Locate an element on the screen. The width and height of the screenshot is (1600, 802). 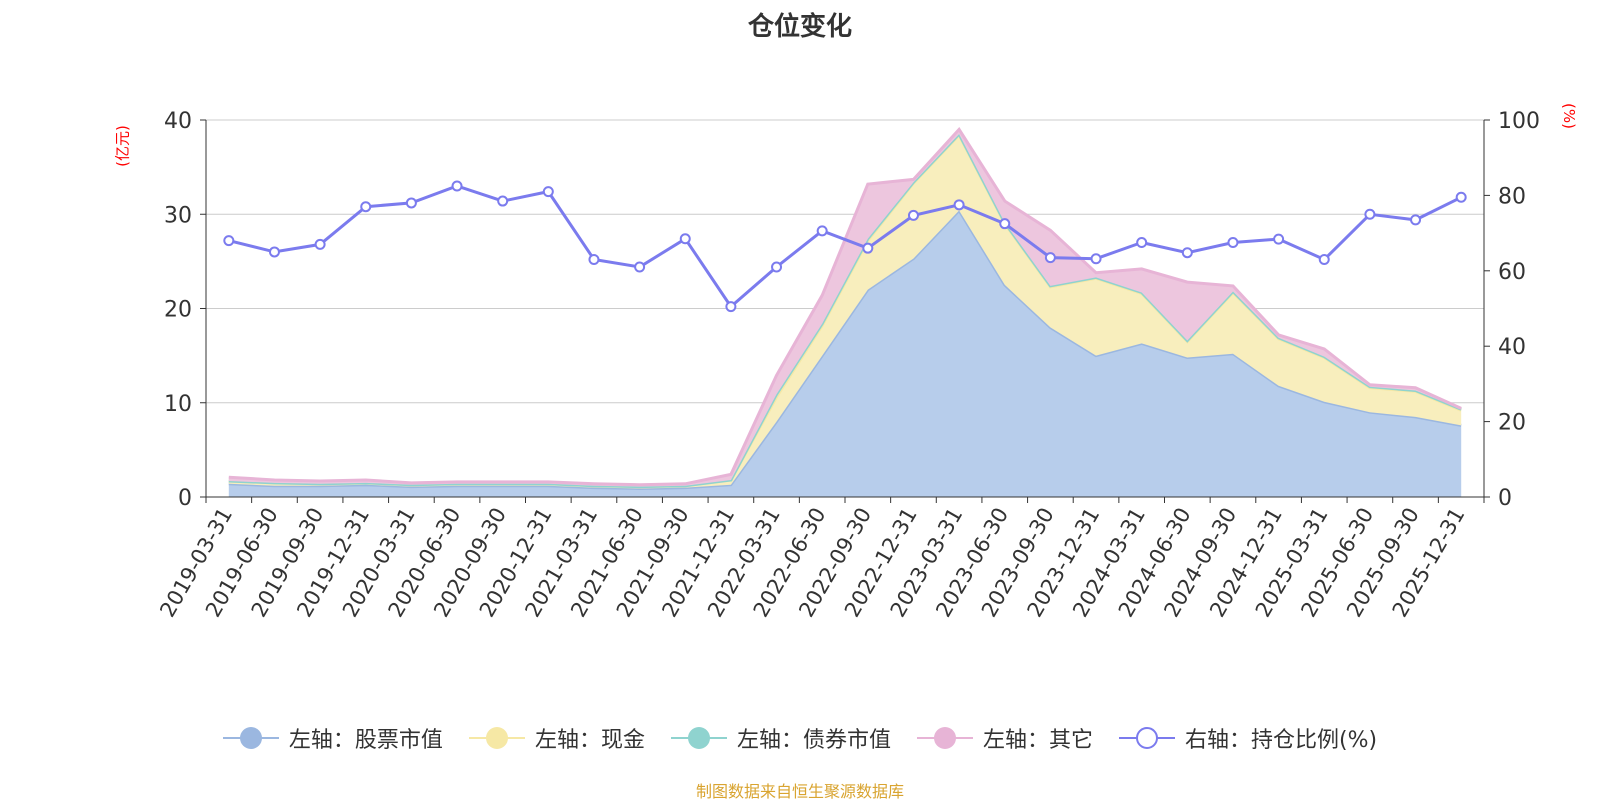
legend-item: 左轴：其它 is located at coordinates (1004, 738).